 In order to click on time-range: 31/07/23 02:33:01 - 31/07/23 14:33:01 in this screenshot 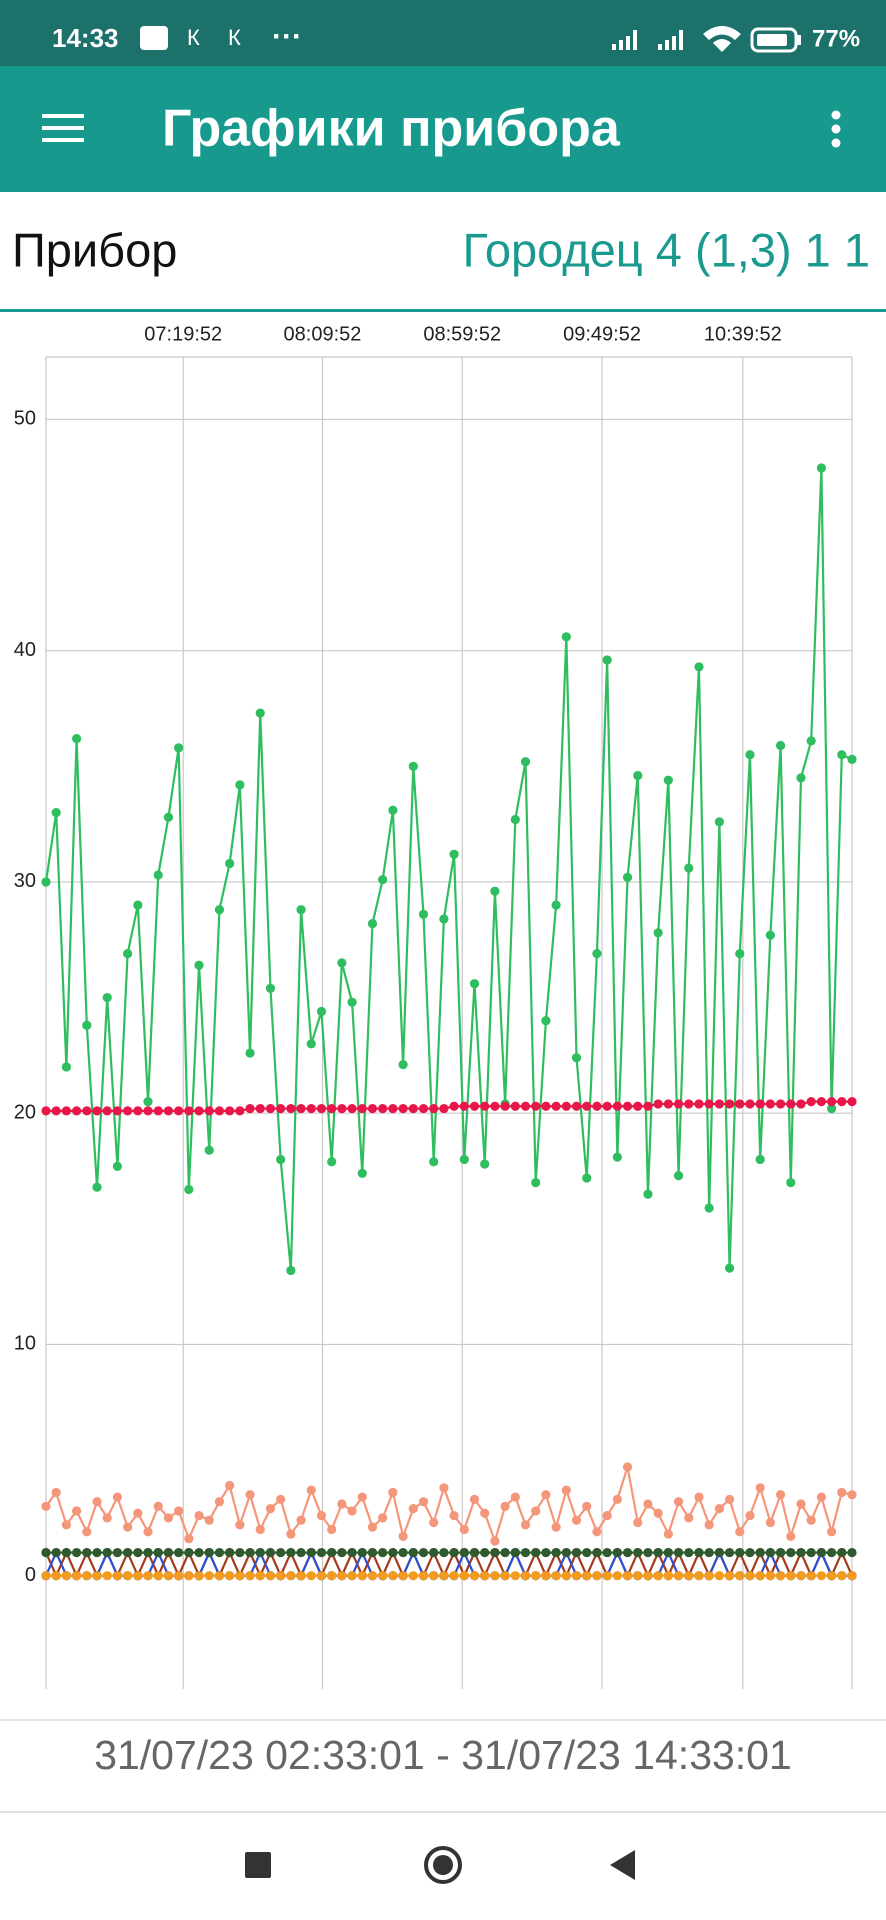, I will do `click(443, 1755)`.